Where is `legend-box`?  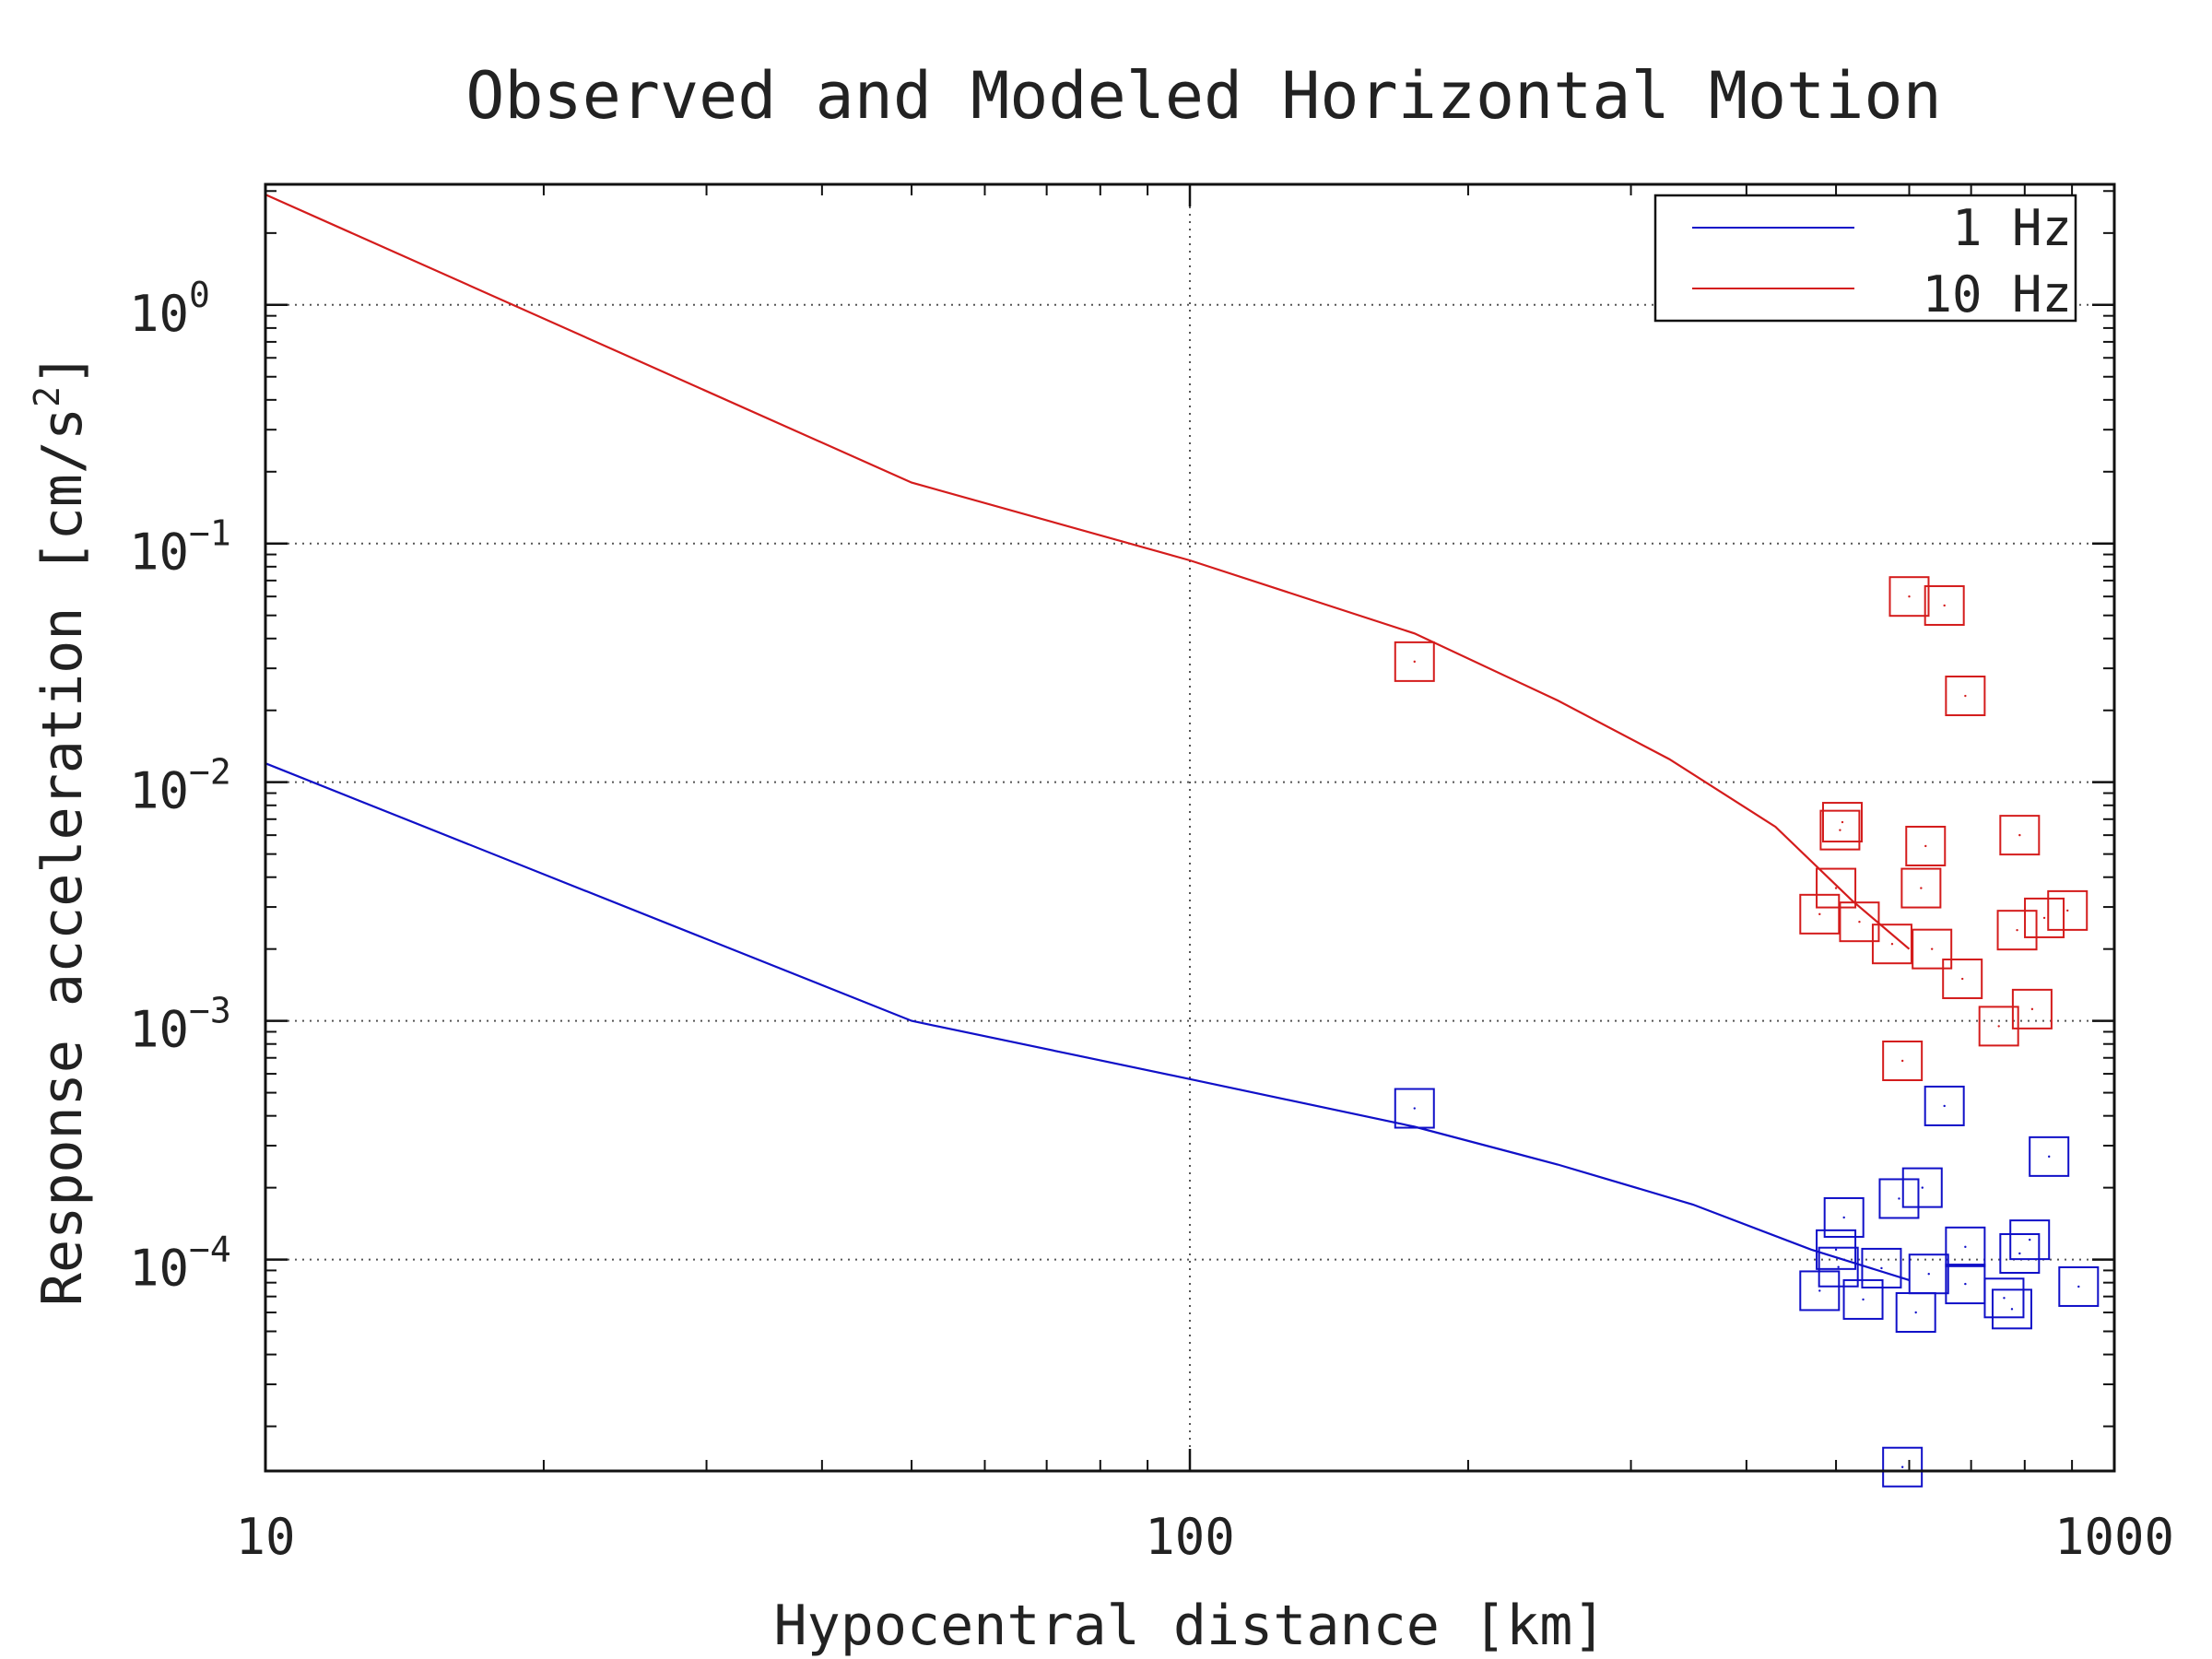 legend-box is located at coordinates (1865, 258).